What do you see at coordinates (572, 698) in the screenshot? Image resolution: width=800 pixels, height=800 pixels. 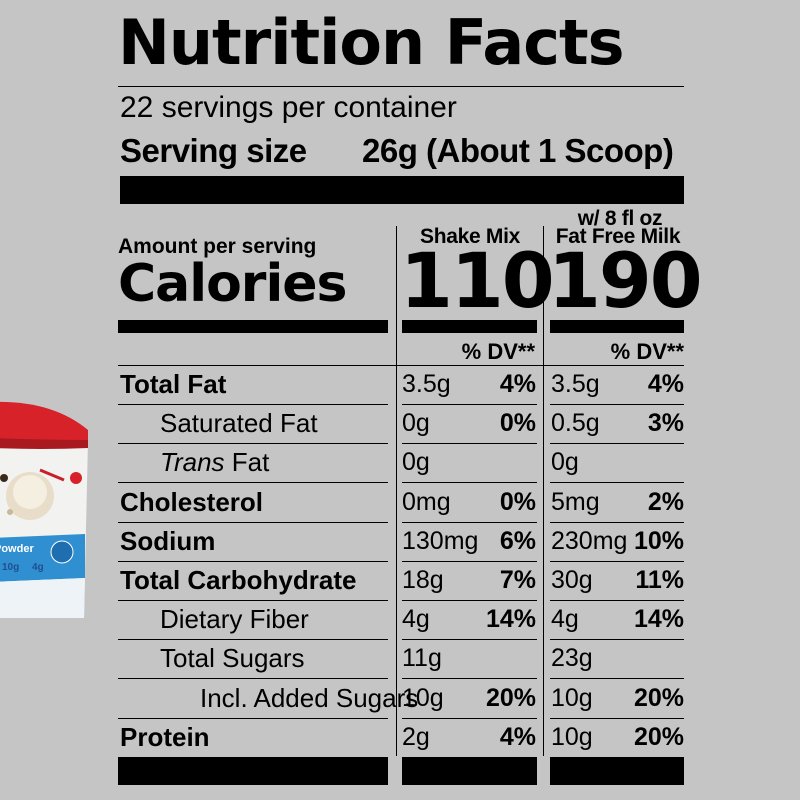 I see `amount-col2: 10g` at bounding box center [572, 698].